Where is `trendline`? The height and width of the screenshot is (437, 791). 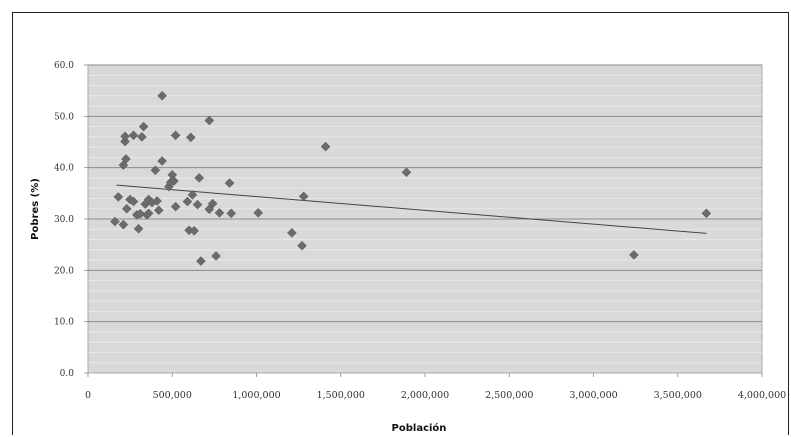
trendline is located at coordinates (411, 209).